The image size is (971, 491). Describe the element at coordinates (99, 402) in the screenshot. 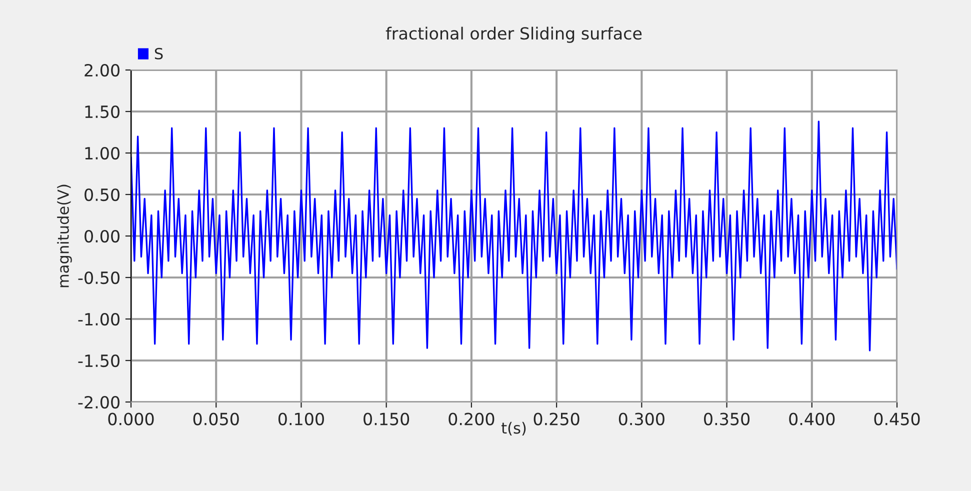

I see `y-tick-label: -2.00` at that location.